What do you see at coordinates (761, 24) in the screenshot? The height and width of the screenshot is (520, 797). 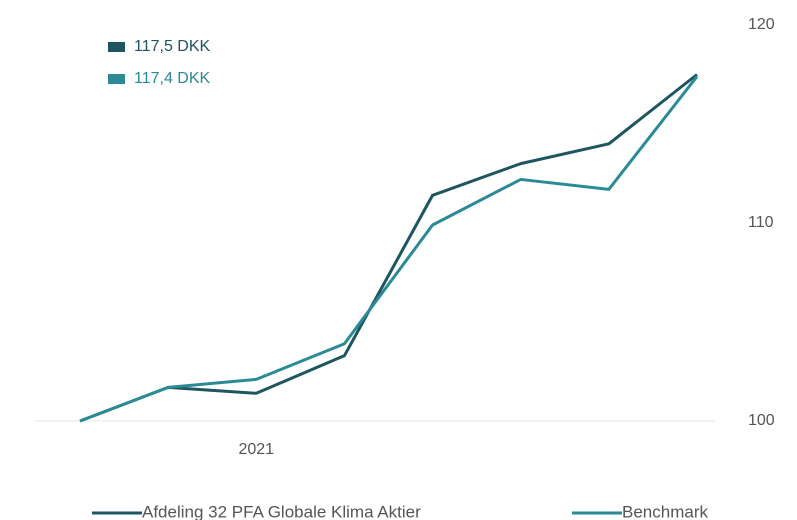 I see `y-tick-label: 120` at bounding box center [761, 24].